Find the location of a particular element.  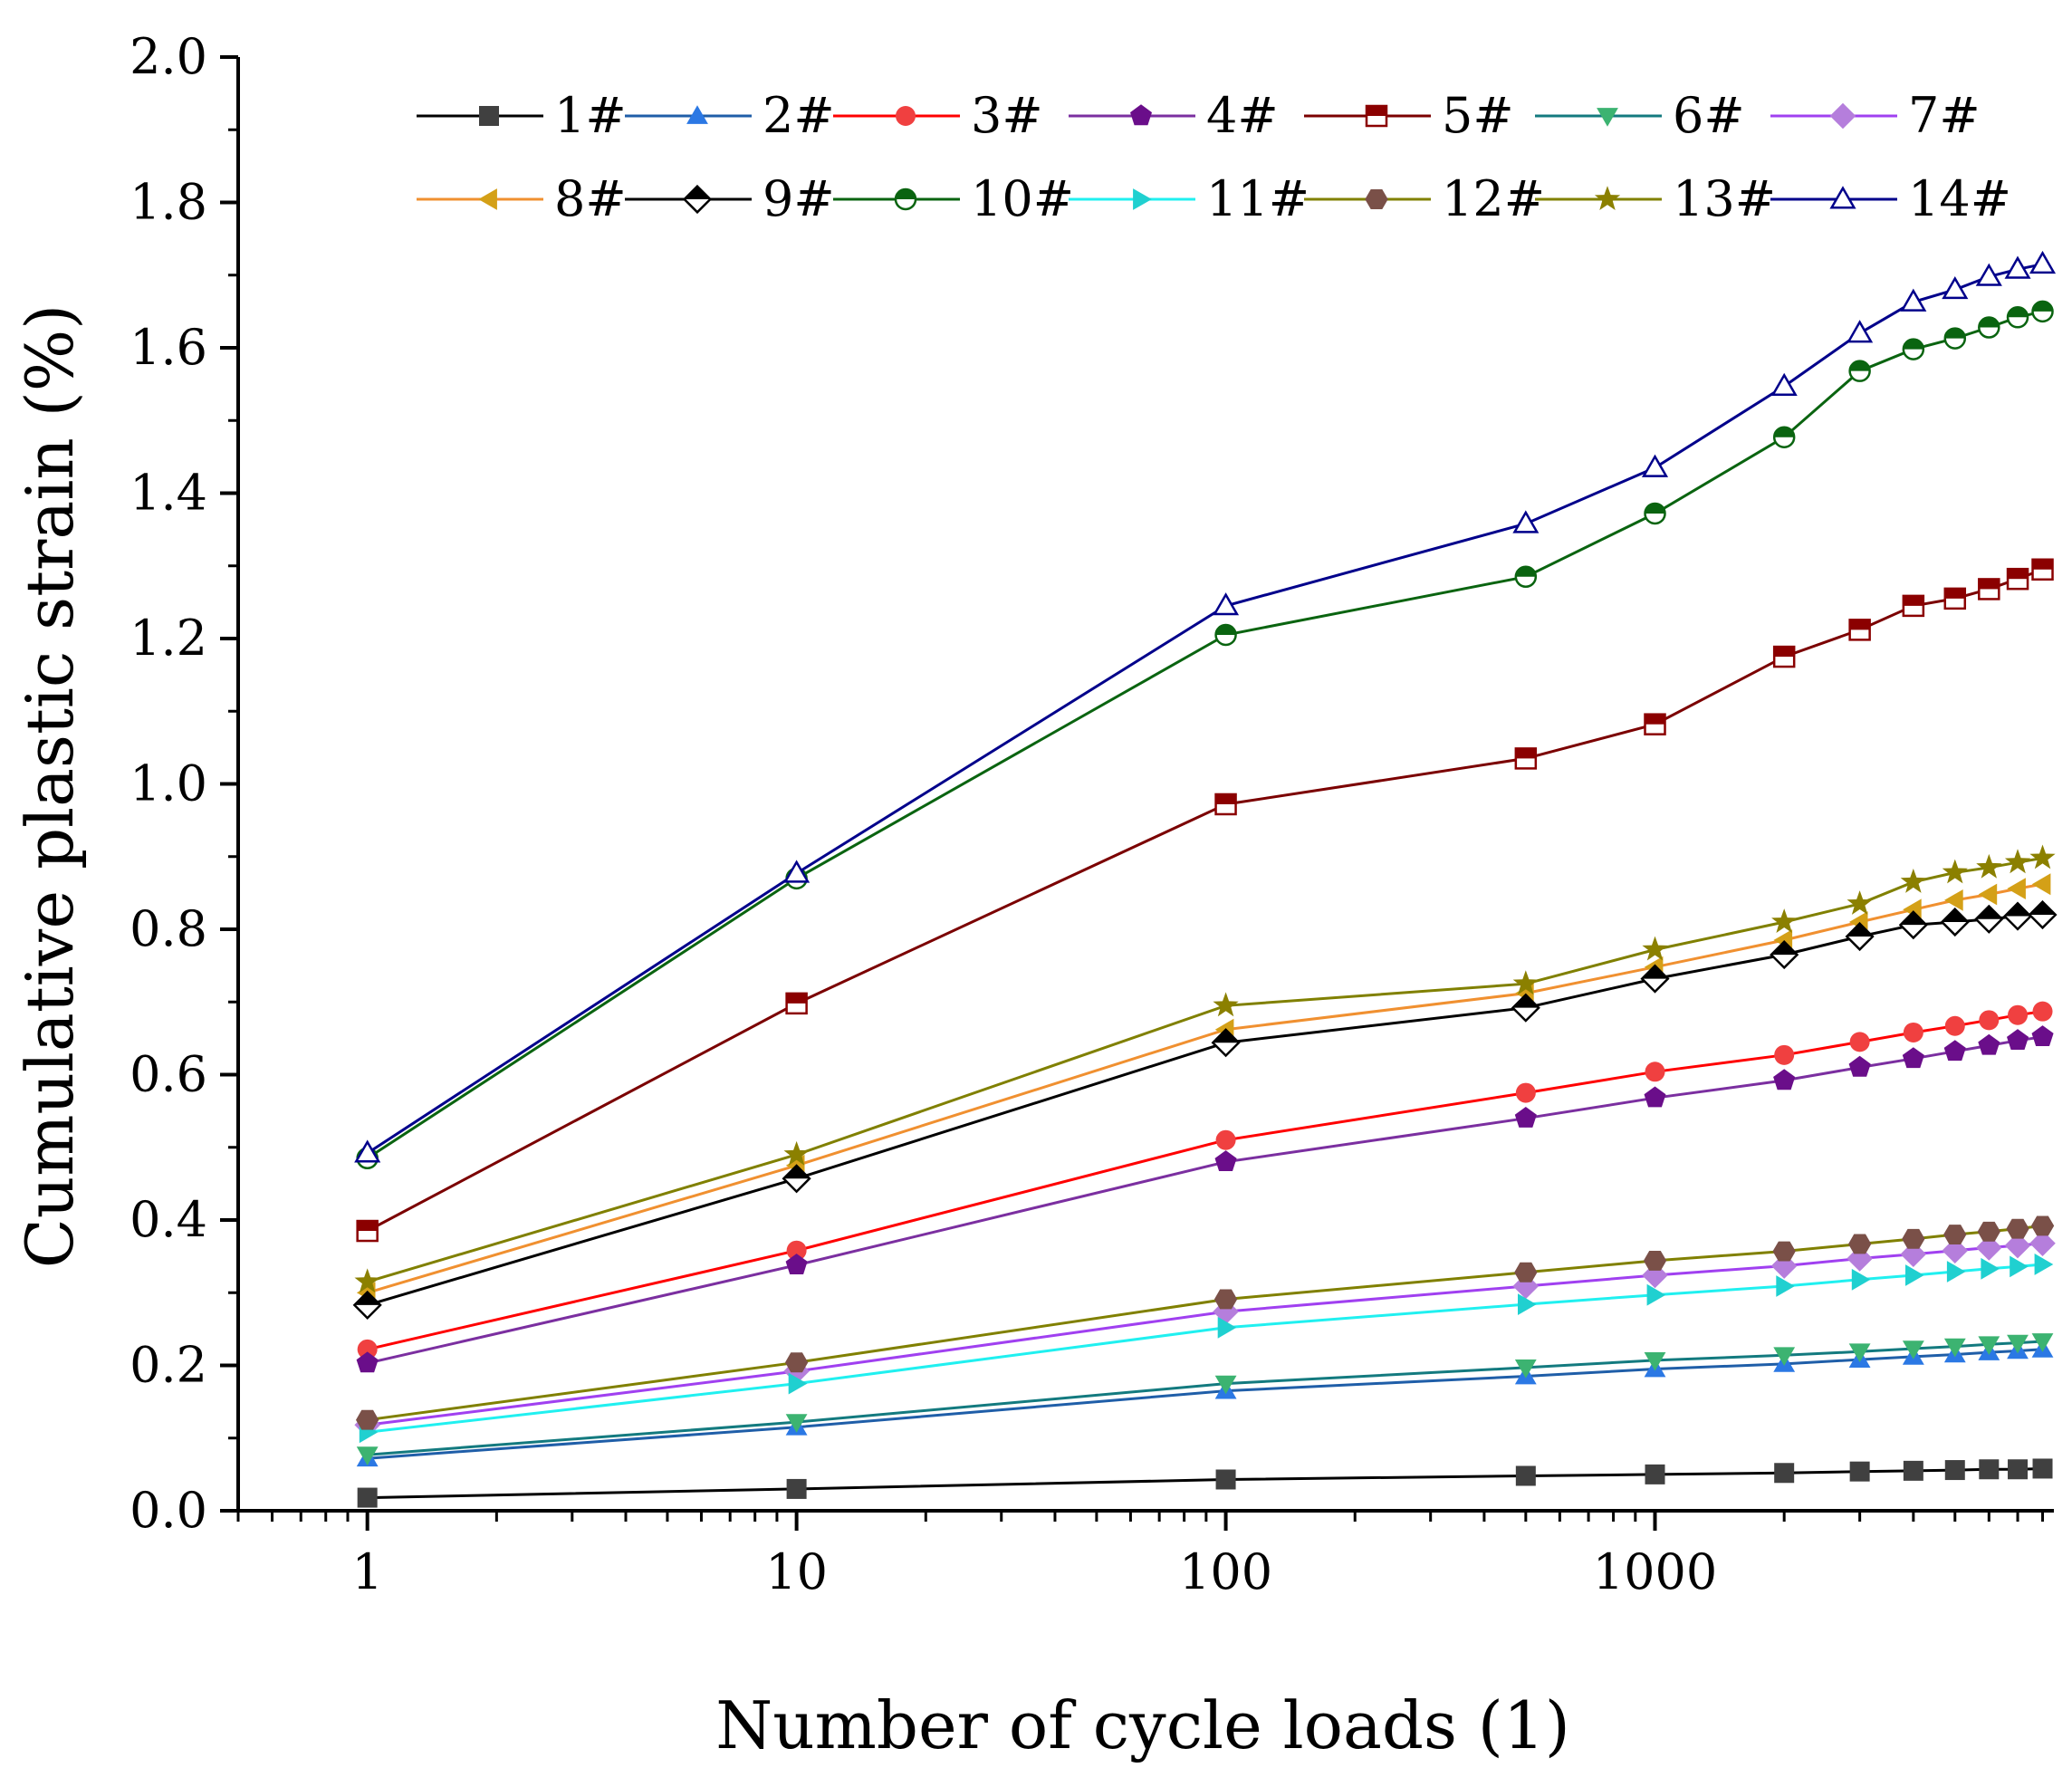

legend-label: 13# is located at coordinates (1725, 199).